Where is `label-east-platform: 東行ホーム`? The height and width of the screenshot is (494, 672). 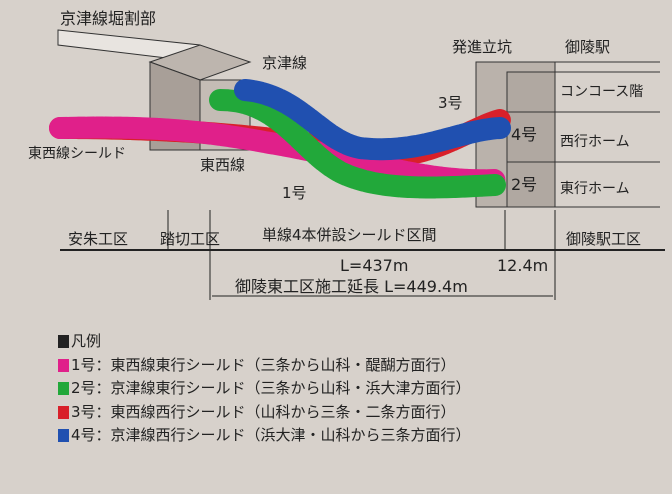
label-east-platform: 東行ホーム is located at coordinates (595, 189).